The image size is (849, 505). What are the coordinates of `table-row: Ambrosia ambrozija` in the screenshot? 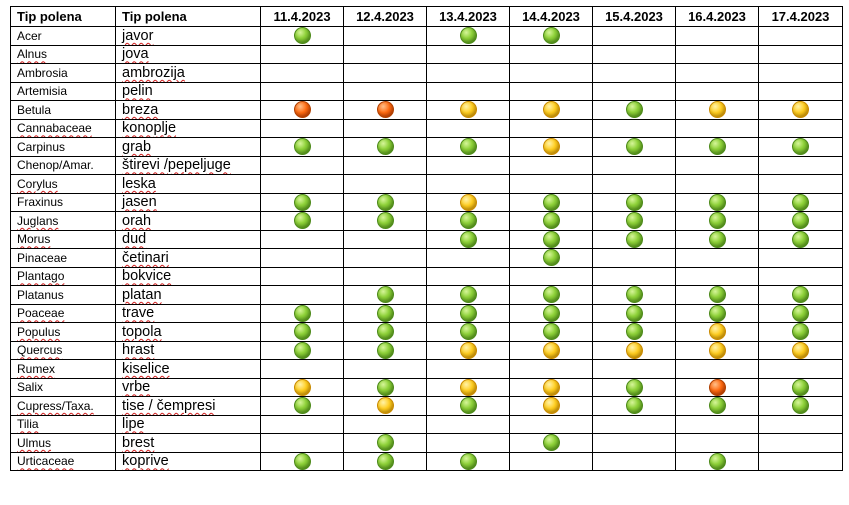 It's located at (426, 73).